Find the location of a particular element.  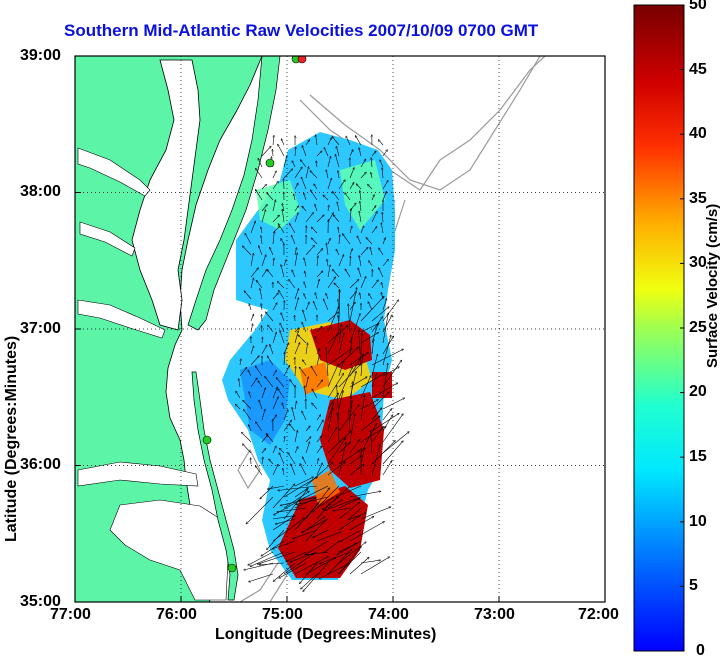

colorbar-label: Surface Velocity (cm/s) is located at coordinates (712, 286).